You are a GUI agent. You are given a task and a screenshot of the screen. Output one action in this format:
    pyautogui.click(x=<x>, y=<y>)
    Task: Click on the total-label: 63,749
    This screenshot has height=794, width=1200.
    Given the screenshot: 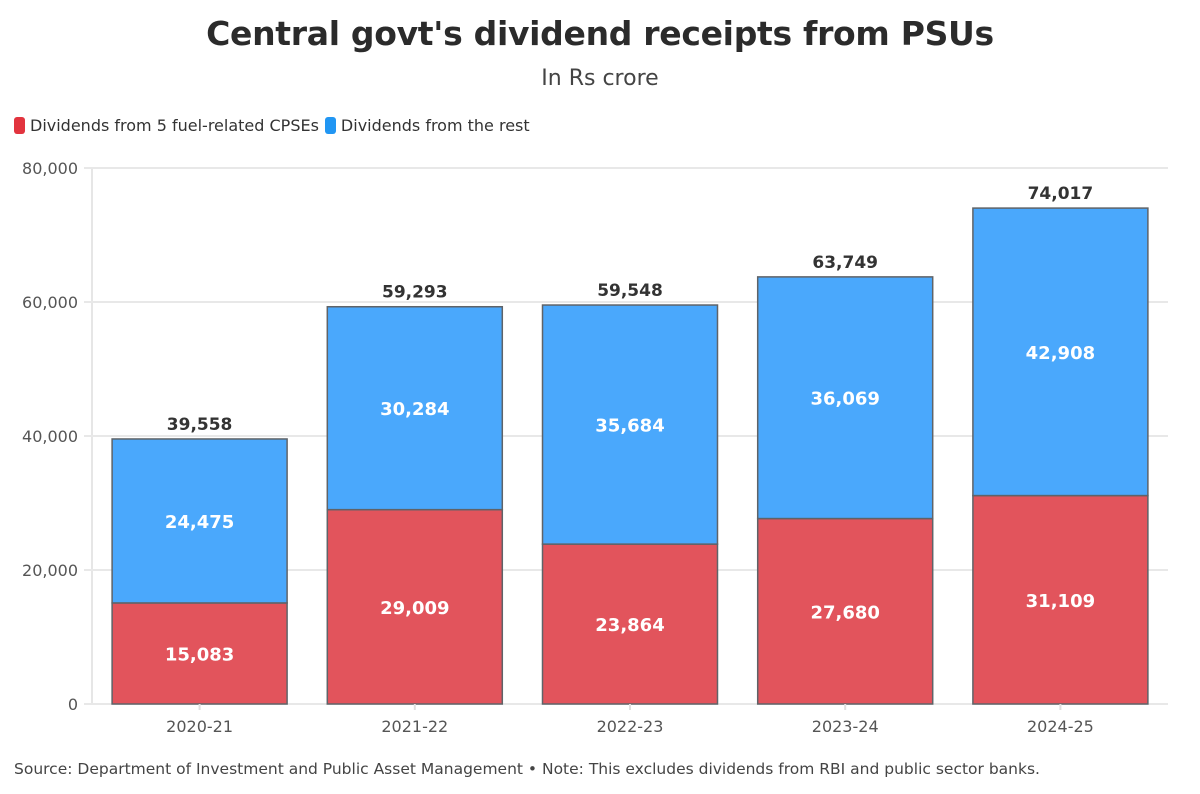 What is the action you would take?
    pyautogui.click(x=845, y=263)
    